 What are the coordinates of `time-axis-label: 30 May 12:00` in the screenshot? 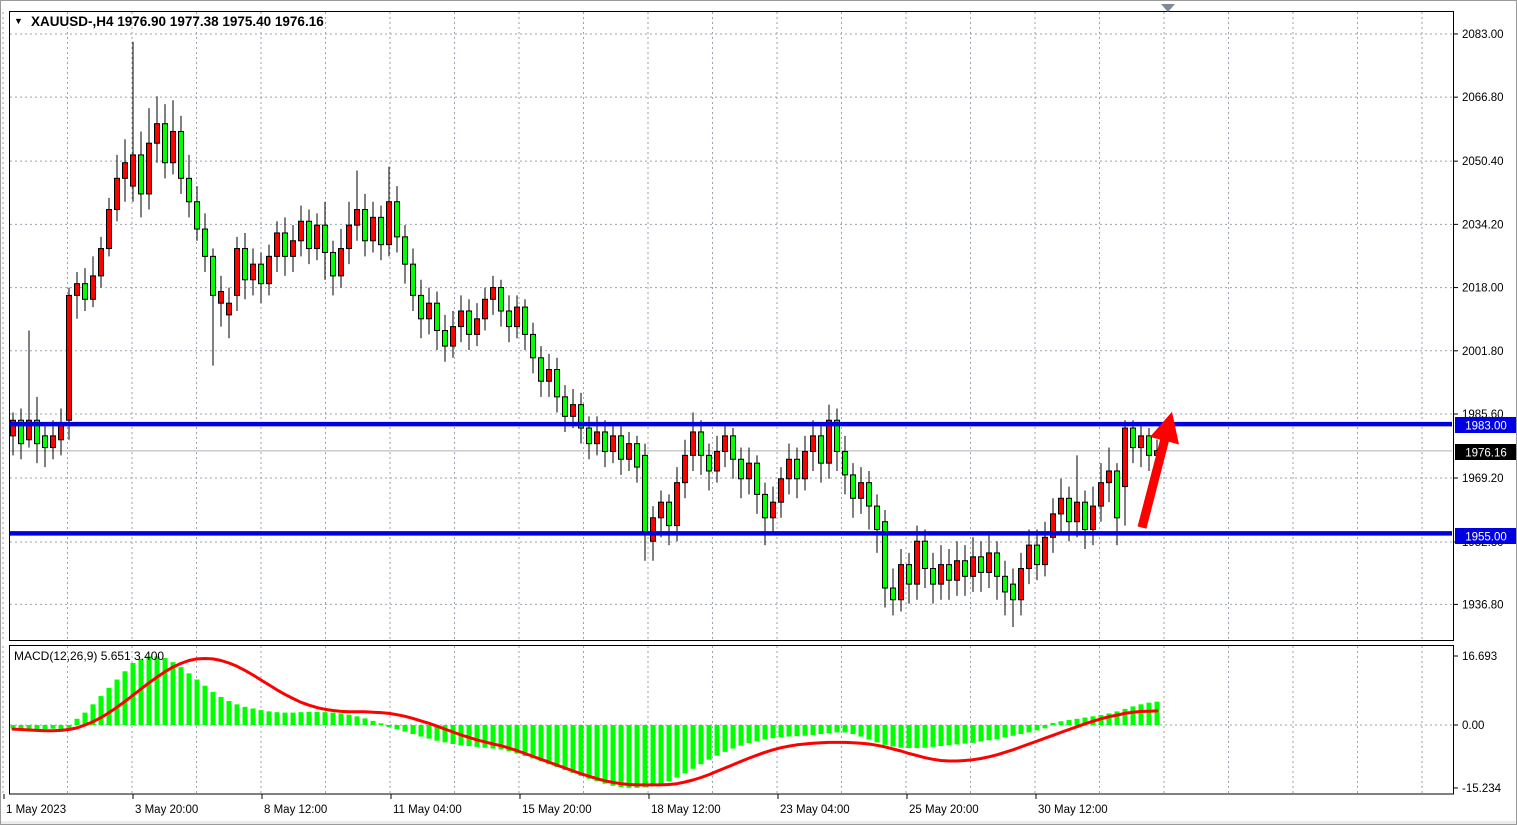 It's located at (1073, 810).